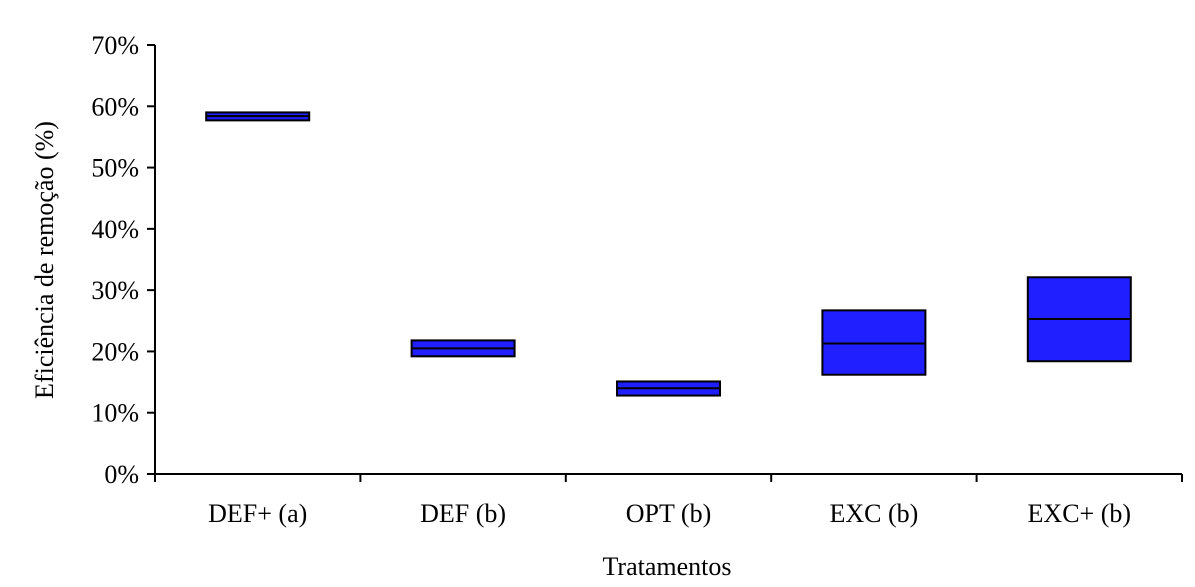 The width and height of the screenshot is (1195, 587). I want to click on y-ticks: 0% 10% 20% 30% 40% 50% 60% 70%, so click(123, 260).